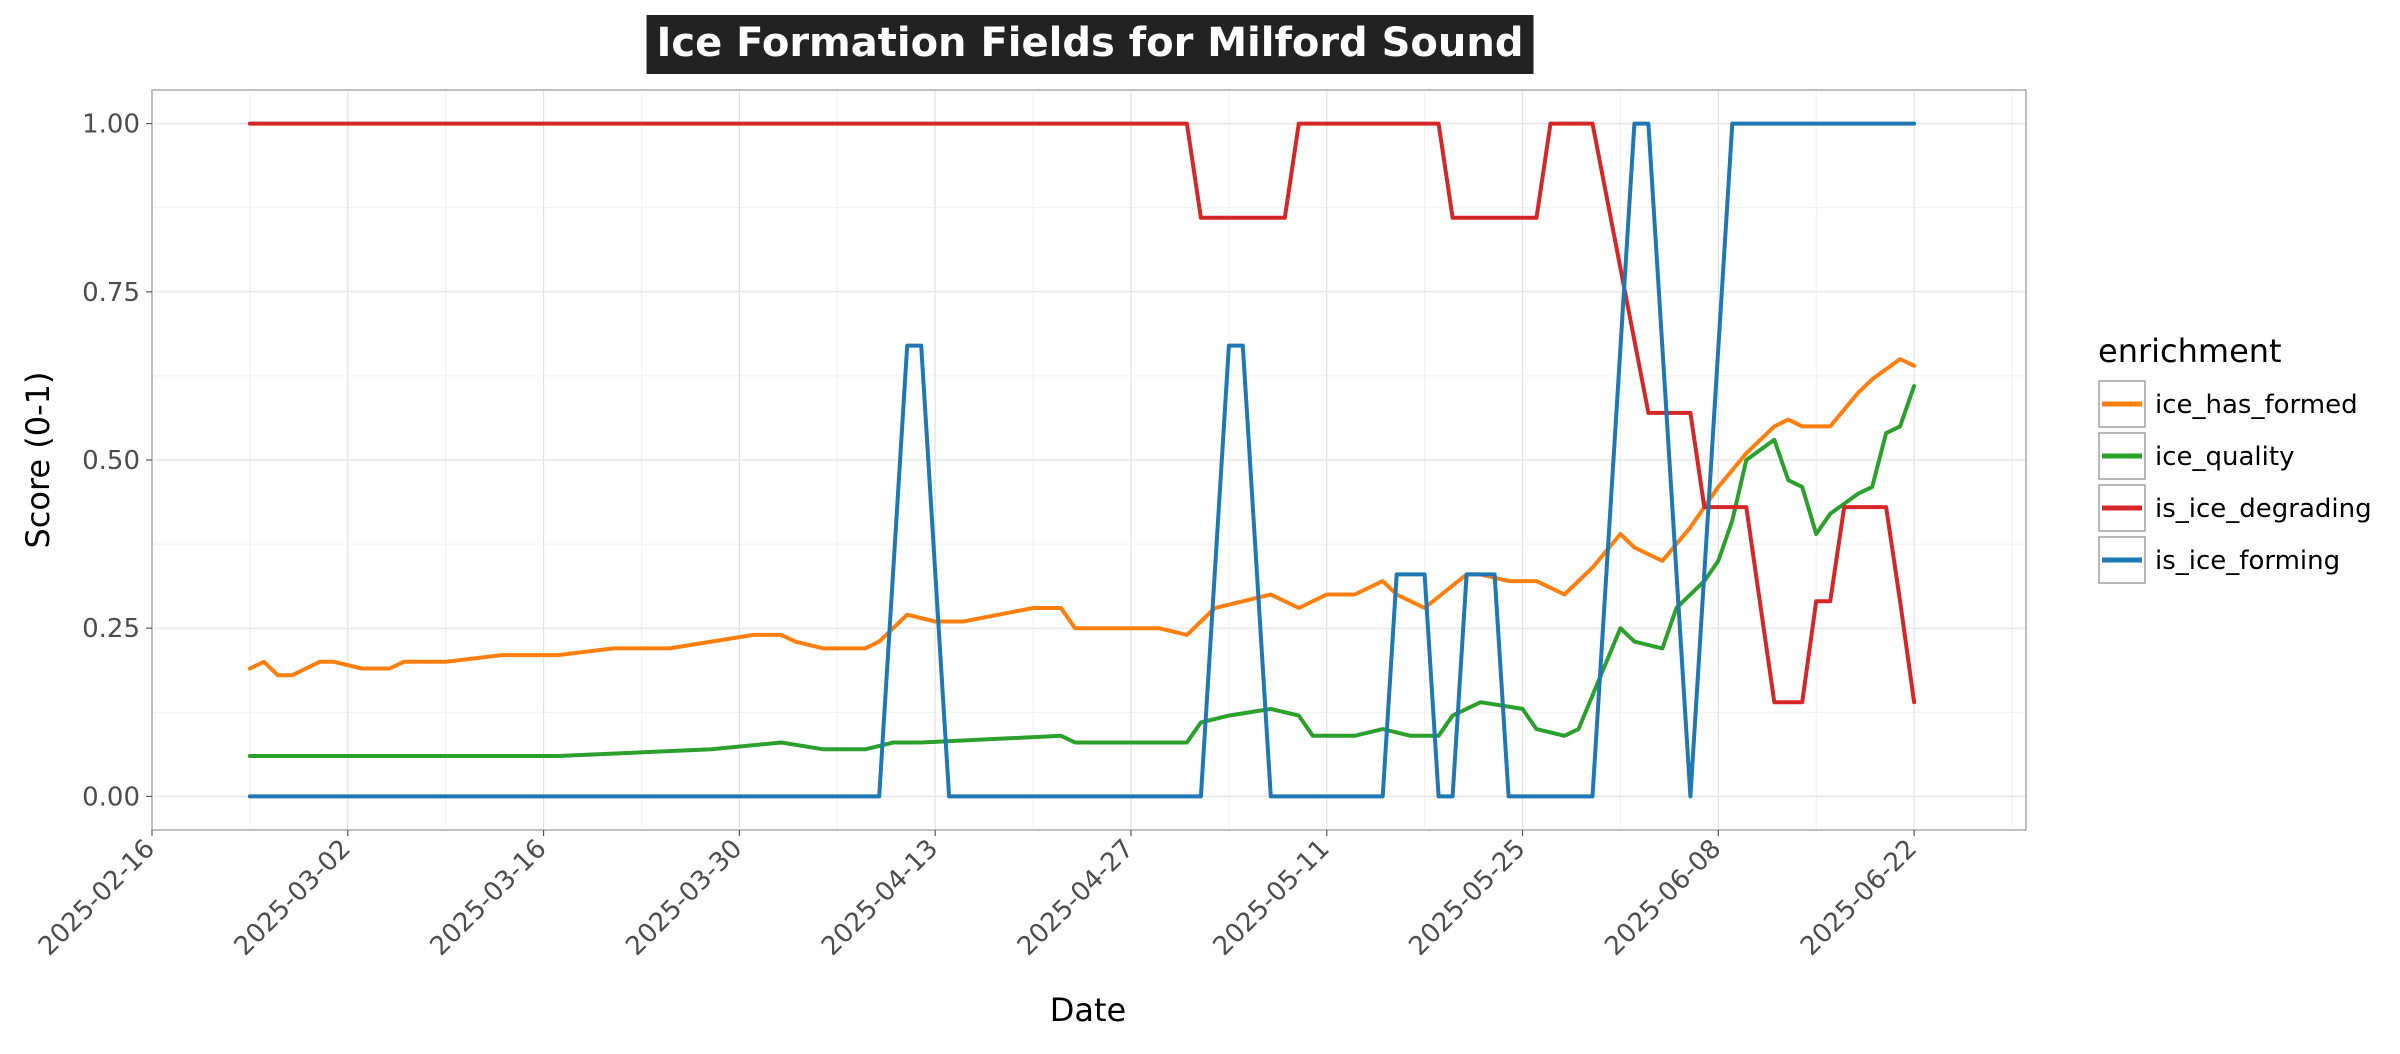 The width and height of the screenshot is (2400, 1054). What do you see at coordinates (111, 797) in the screenshot?
I see `y-tick-label: 0.00` at bounding box center [111, 797].